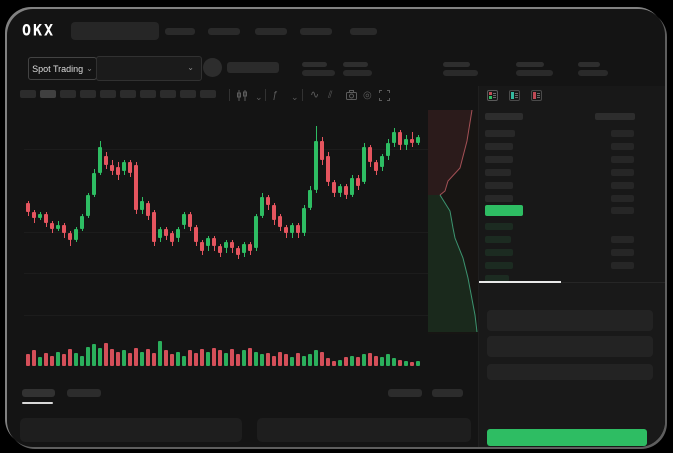 The height and width of the screenshot is (453, 673). Describe the element at coordinates (570, 320) in the screenshot. I see `price-field` at that location.